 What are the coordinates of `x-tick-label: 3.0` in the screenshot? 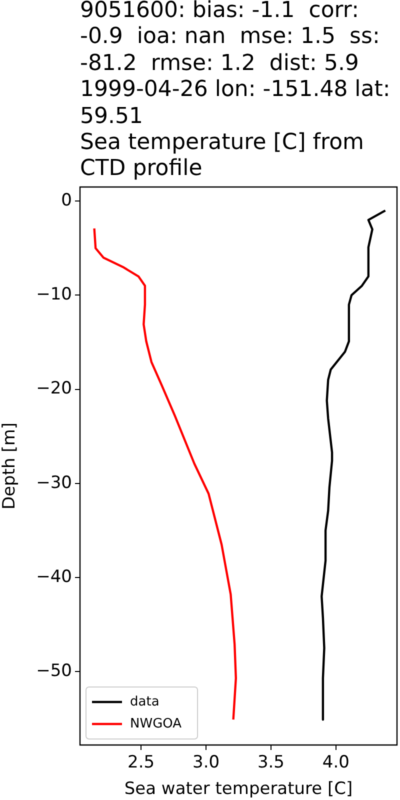 It's located at (206, 762).